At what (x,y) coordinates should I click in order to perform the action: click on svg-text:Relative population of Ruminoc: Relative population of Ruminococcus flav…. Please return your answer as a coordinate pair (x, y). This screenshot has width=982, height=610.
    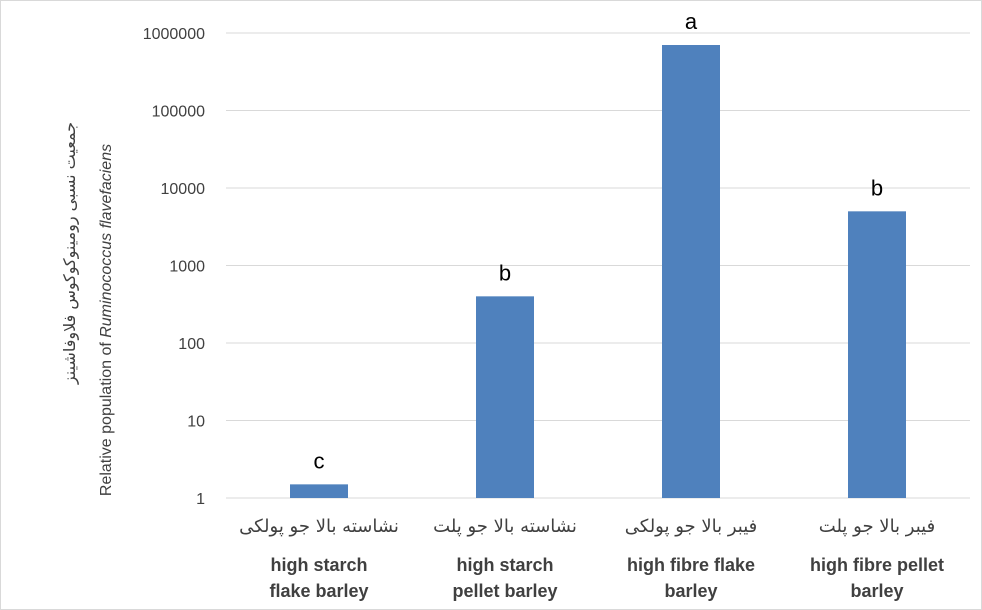
    Looking at the image, I should click on (106, 320).